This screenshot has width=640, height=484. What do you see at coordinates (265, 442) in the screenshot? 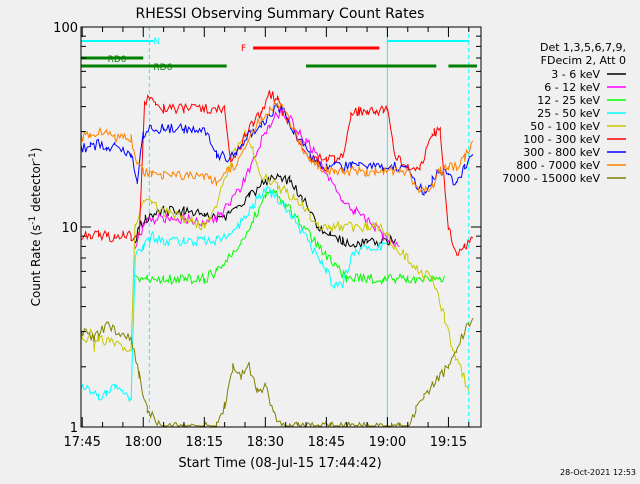
I see `x-tick-label-3: 18:30` at bounding box center [265, 442].